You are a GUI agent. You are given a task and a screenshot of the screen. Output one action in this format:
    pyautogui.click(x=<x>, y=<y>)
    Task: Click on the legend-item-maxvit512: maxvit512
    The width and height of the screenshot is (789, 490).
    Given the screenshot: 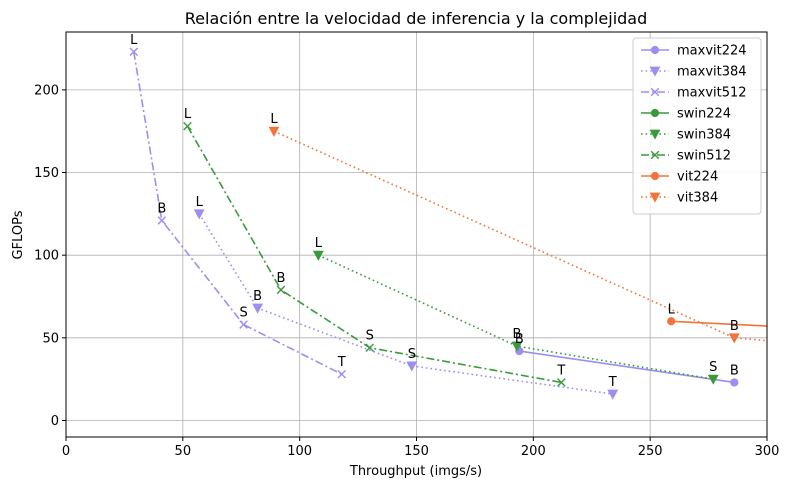 What is the action you would take?
    pyautogui.click(x=694, y=93)
    